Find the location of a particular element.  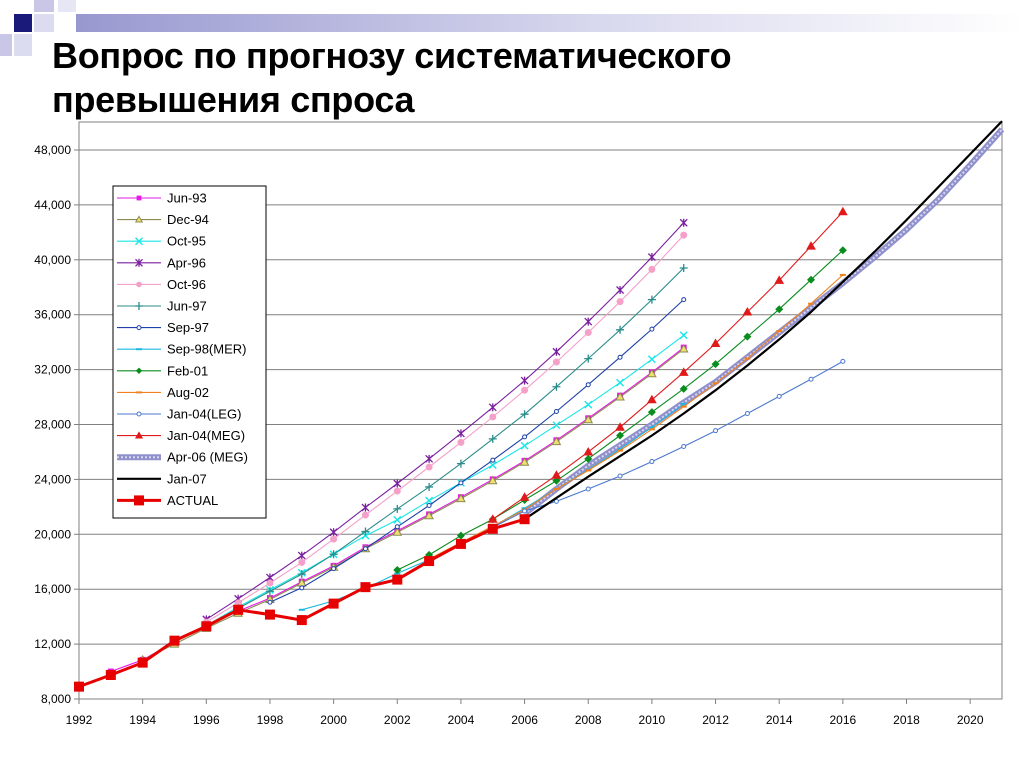

legend-entry: Aug-02 is located at coordinates (163, 392).